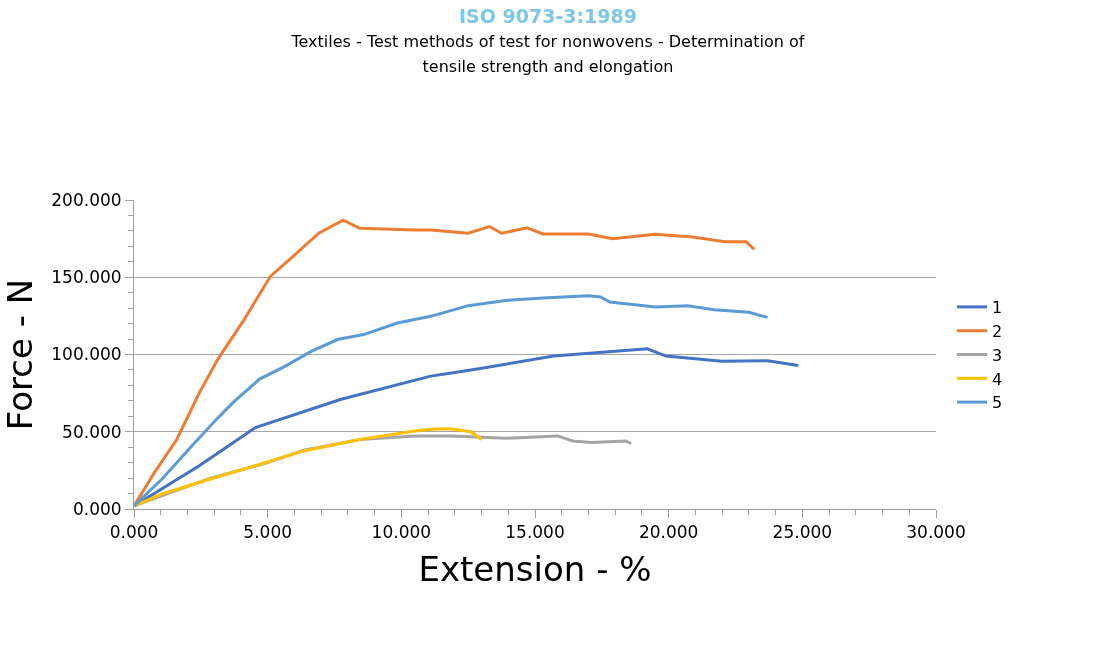 Image resolution: width=1096 pixels, height=649 pixels. Describe the element at coordinates (997, 379) in the screenshot. I see `legend-label: 4` at that location.